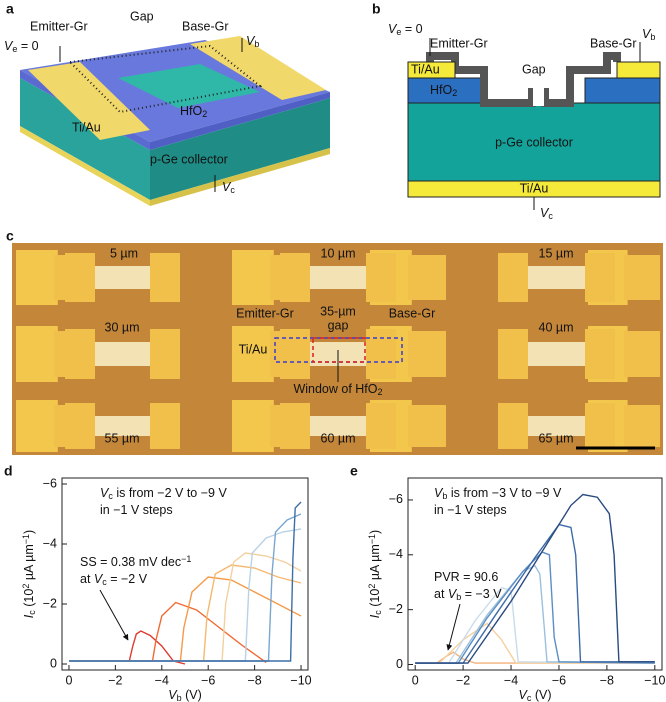 The height and width of the screenshot is (702, 666). Describe the element at coordinates (654, 680) in the screenshot. I see `x-tick-label: −10` at that location.